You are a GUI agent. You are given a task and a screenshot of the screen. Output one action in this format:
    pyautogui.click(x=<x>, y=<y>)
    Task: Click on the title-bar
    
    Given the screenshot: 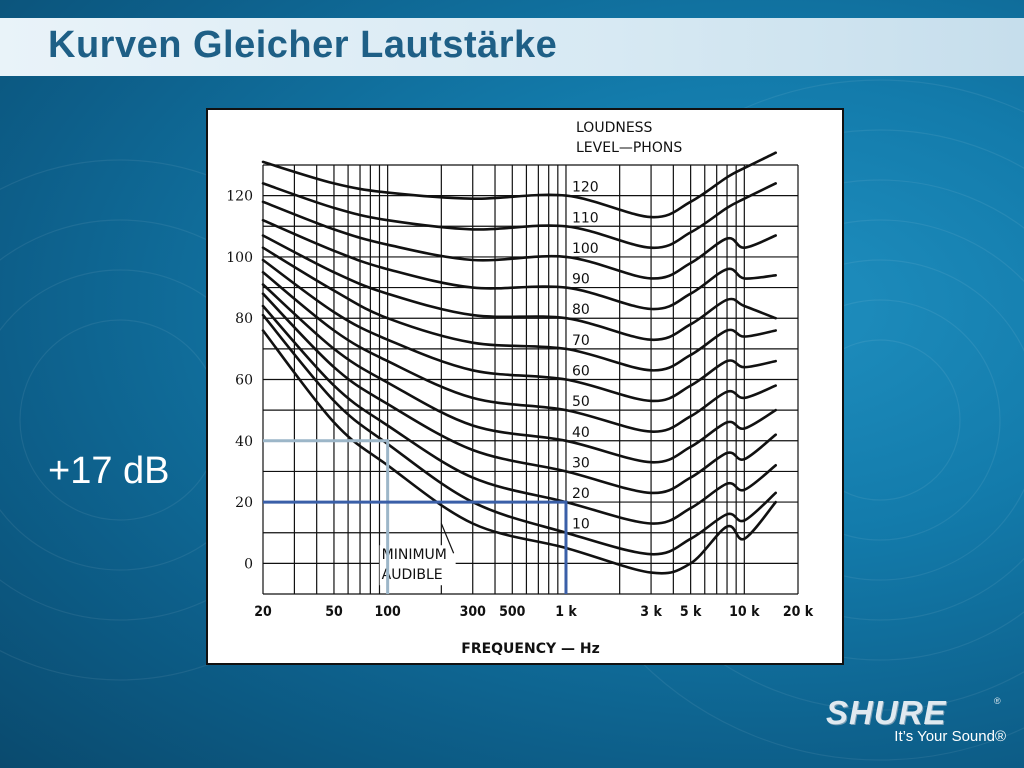 What is the action you would take?
    pyautogui.click(x=512, y=47)
    